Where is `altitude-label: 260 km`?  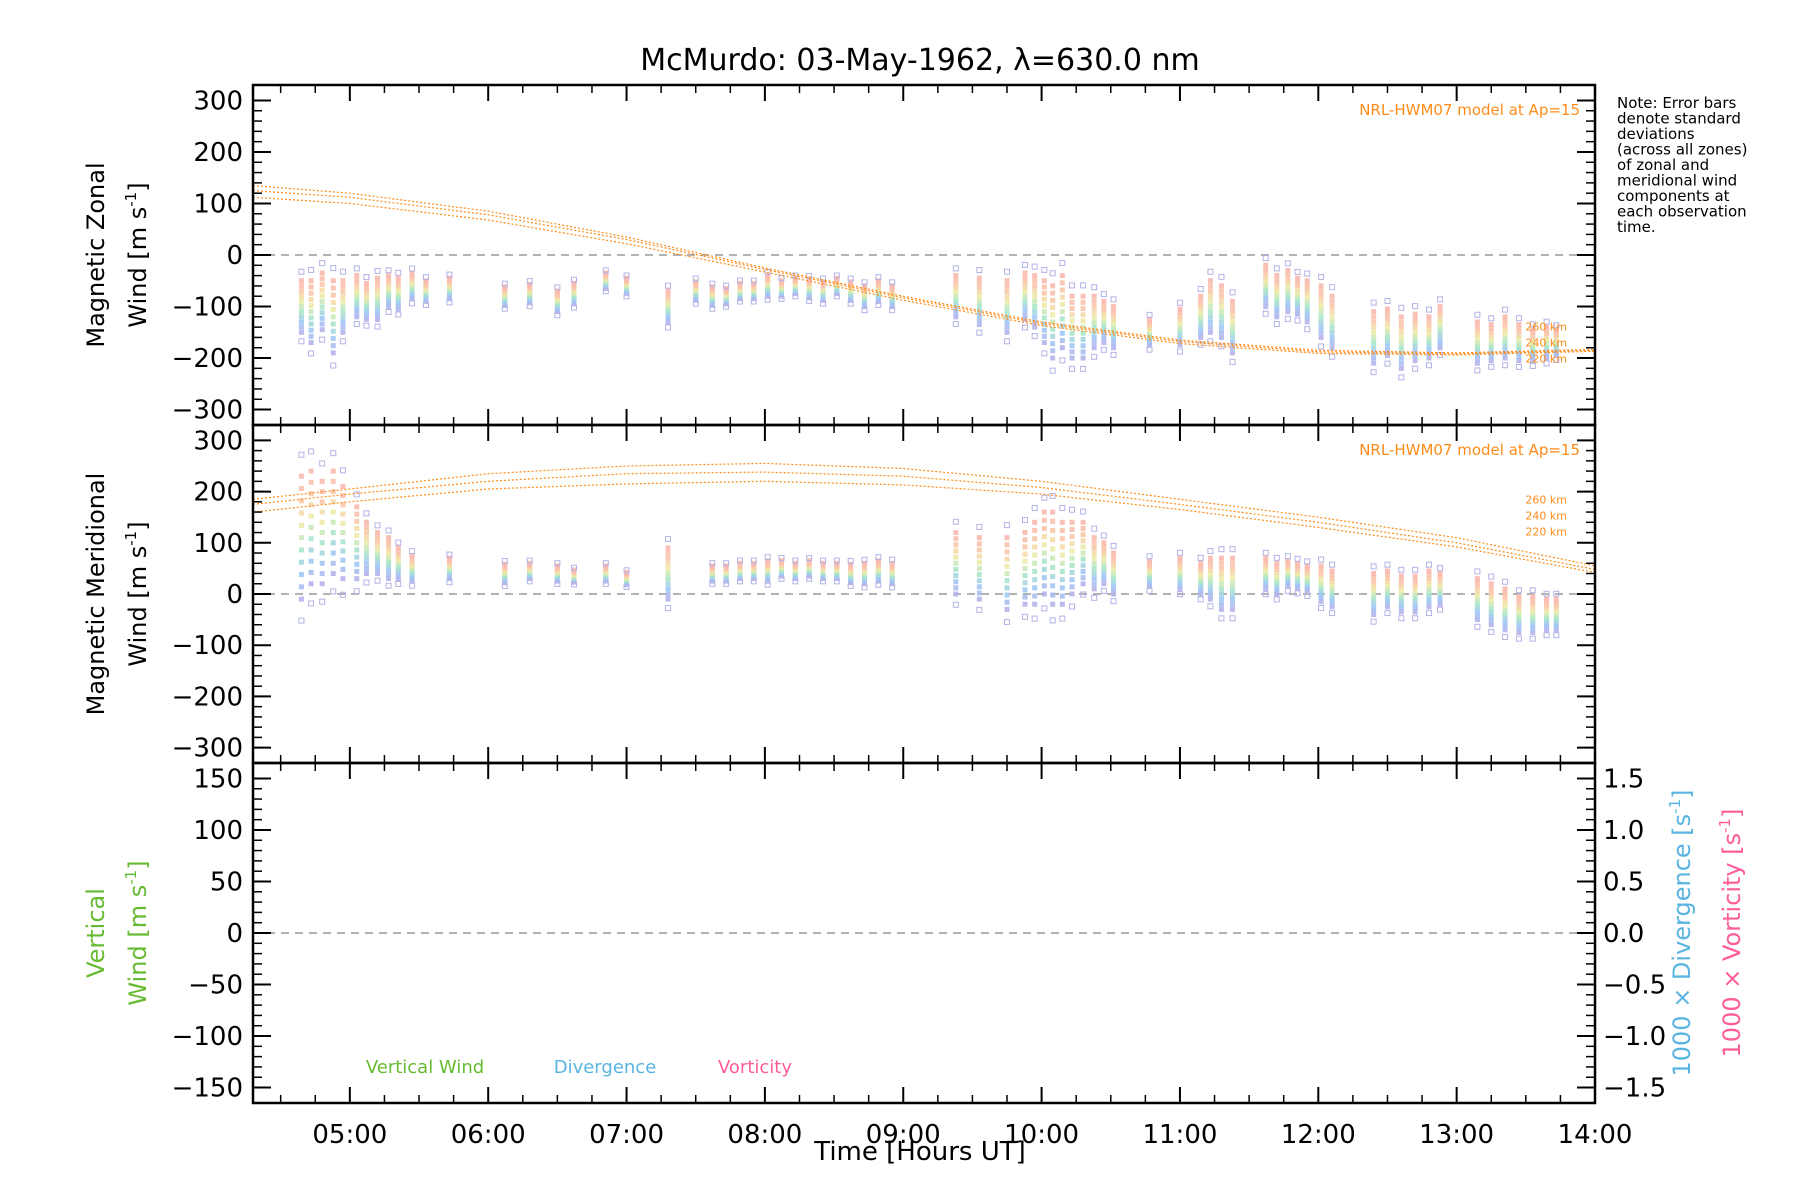
altitude-label: 260 km is located at coordinates (1546, 326).